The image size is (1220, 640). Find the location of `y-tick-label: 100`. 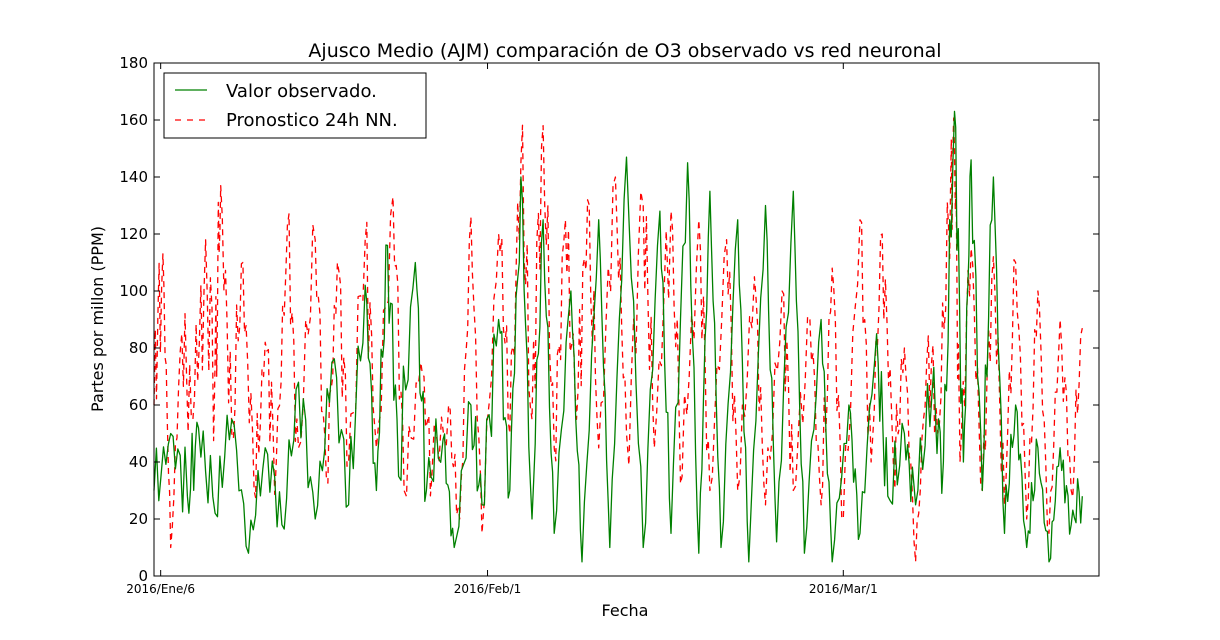

y-tick-label: 100 is located at coordinates (133, 291).